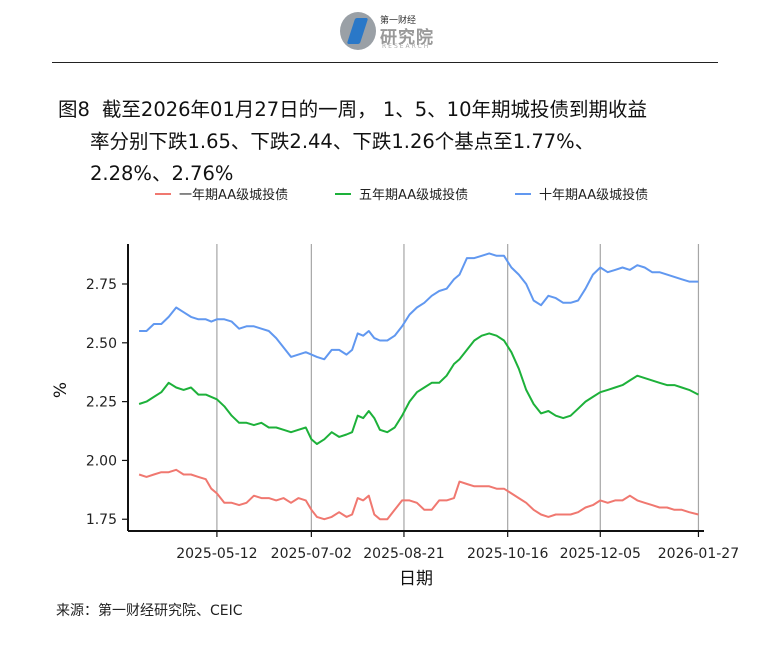  What do you see at coordinates (698, 554) in the screenshot?
I see `x-tick-label: 2026-01-27` at bounding box center [698, 554].